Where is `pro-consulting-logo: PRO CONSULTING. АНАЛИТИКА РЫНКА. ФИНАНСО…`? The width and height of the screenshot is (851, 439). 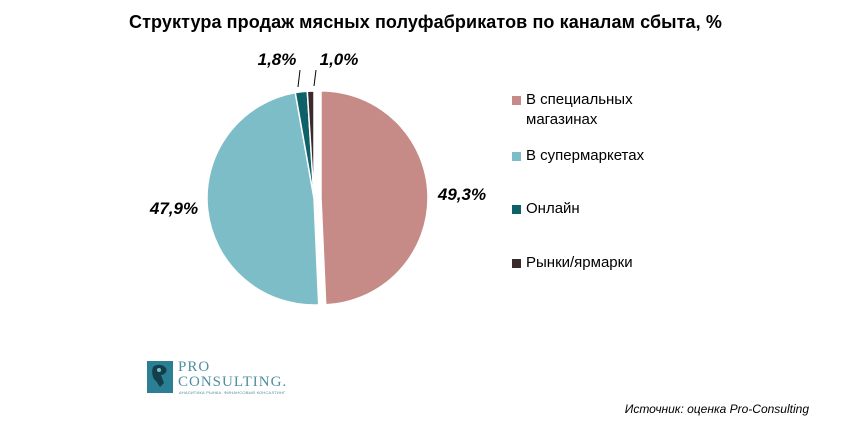
pro-consulting-logo: PRO CONSULTING. АНАЛИТИКА РЫНКА. ФИНАНСО… is located at coordinates (227, 377).